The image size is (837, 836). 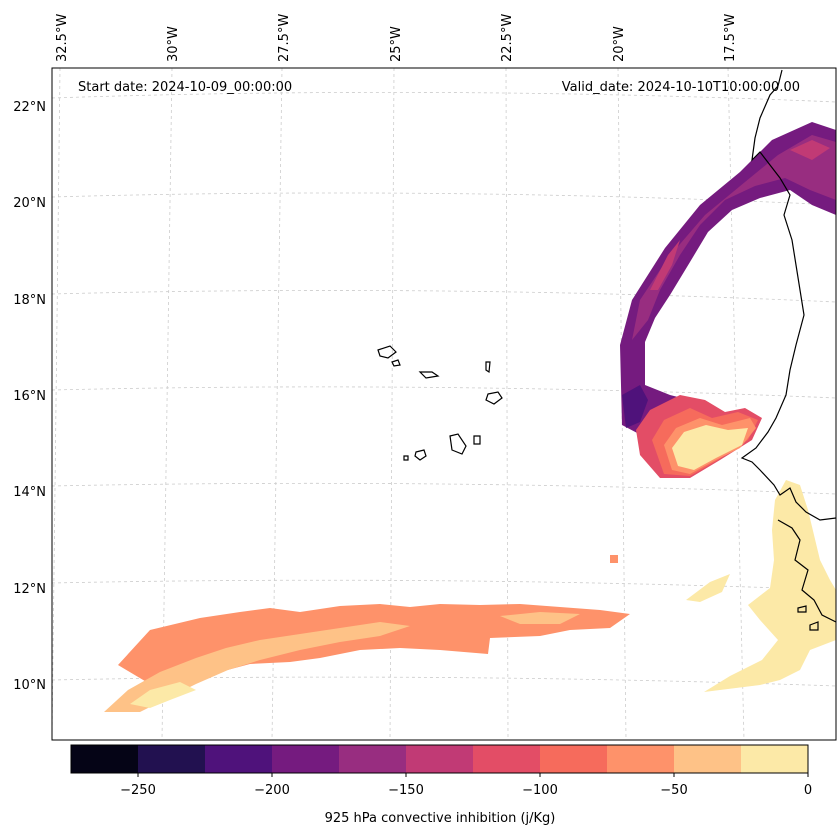 I want to click on island-fogo, so click(x=420, y=455).